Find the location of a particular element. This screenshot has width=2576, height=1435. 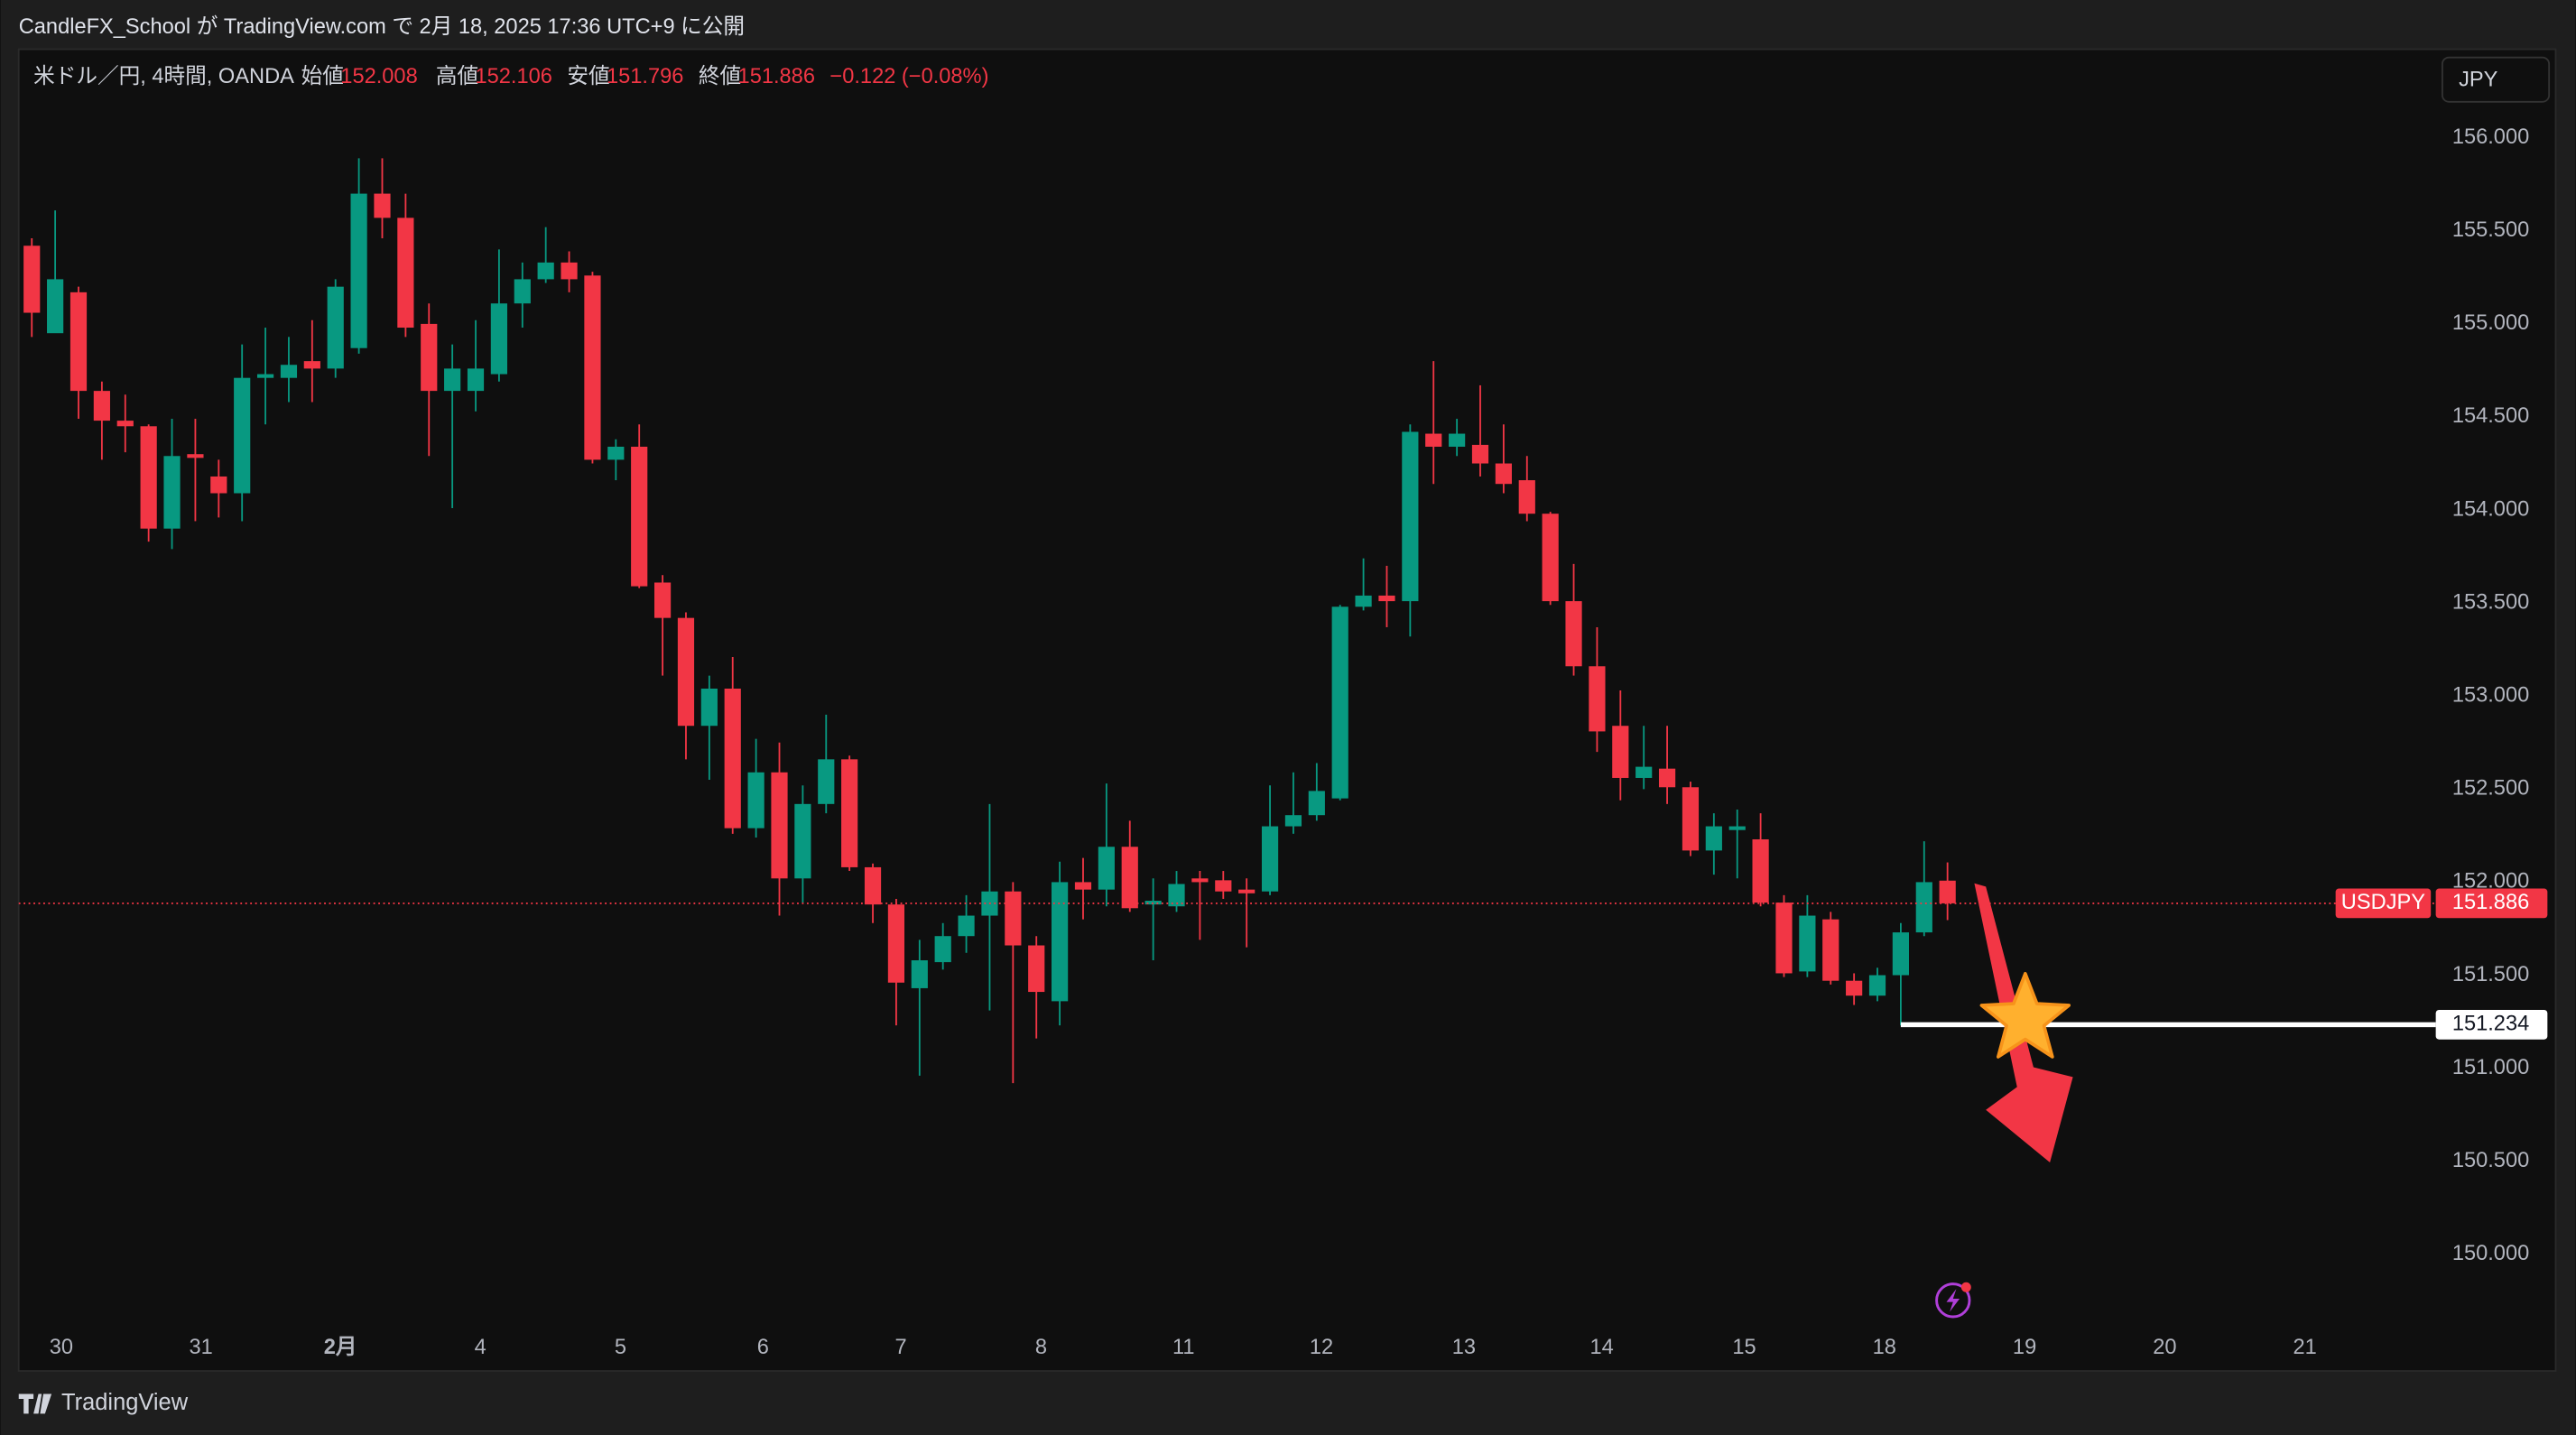

legend-value: 152.106 is located at coordinates (513, 77).